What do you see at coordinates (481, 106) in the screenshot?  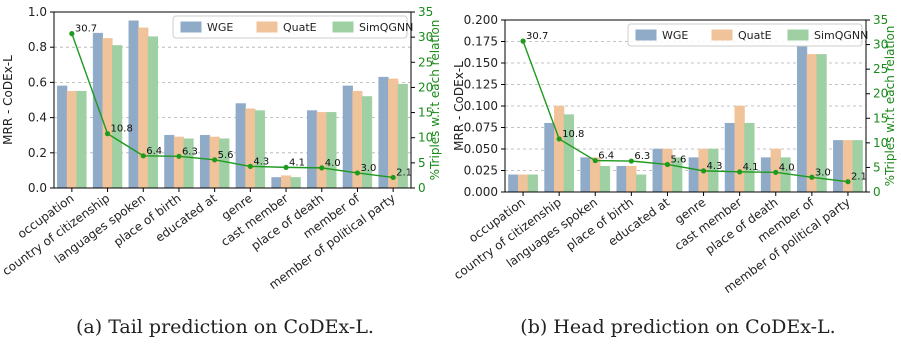 I see `y-tick-label: 0.100` at bounding box center [481, 106].